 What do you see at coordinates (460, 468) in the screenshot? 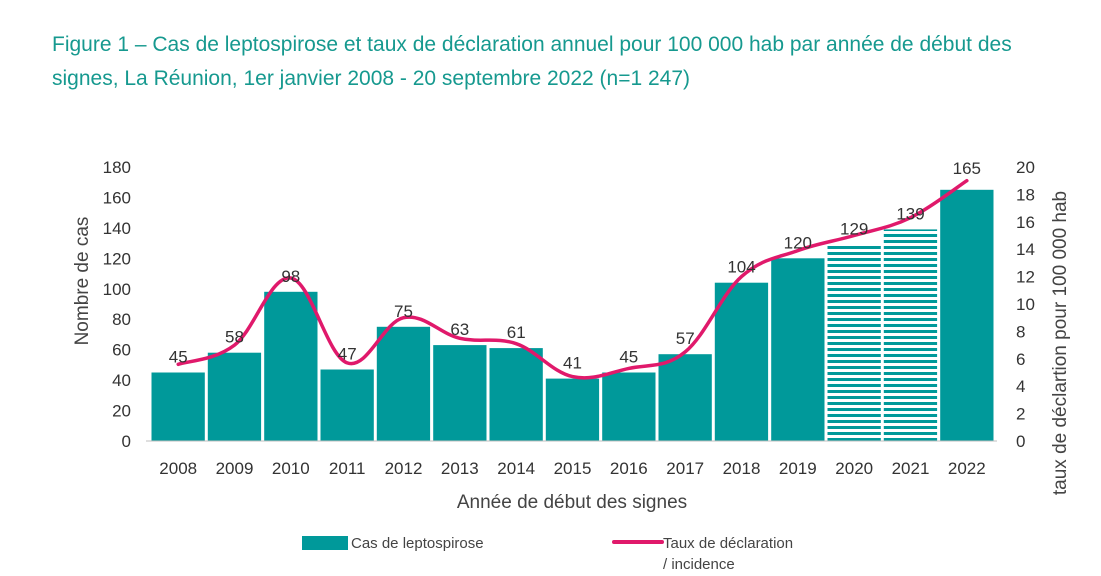
I see `x-tick-label-2013: 2013` at bounding box center [460, 468].